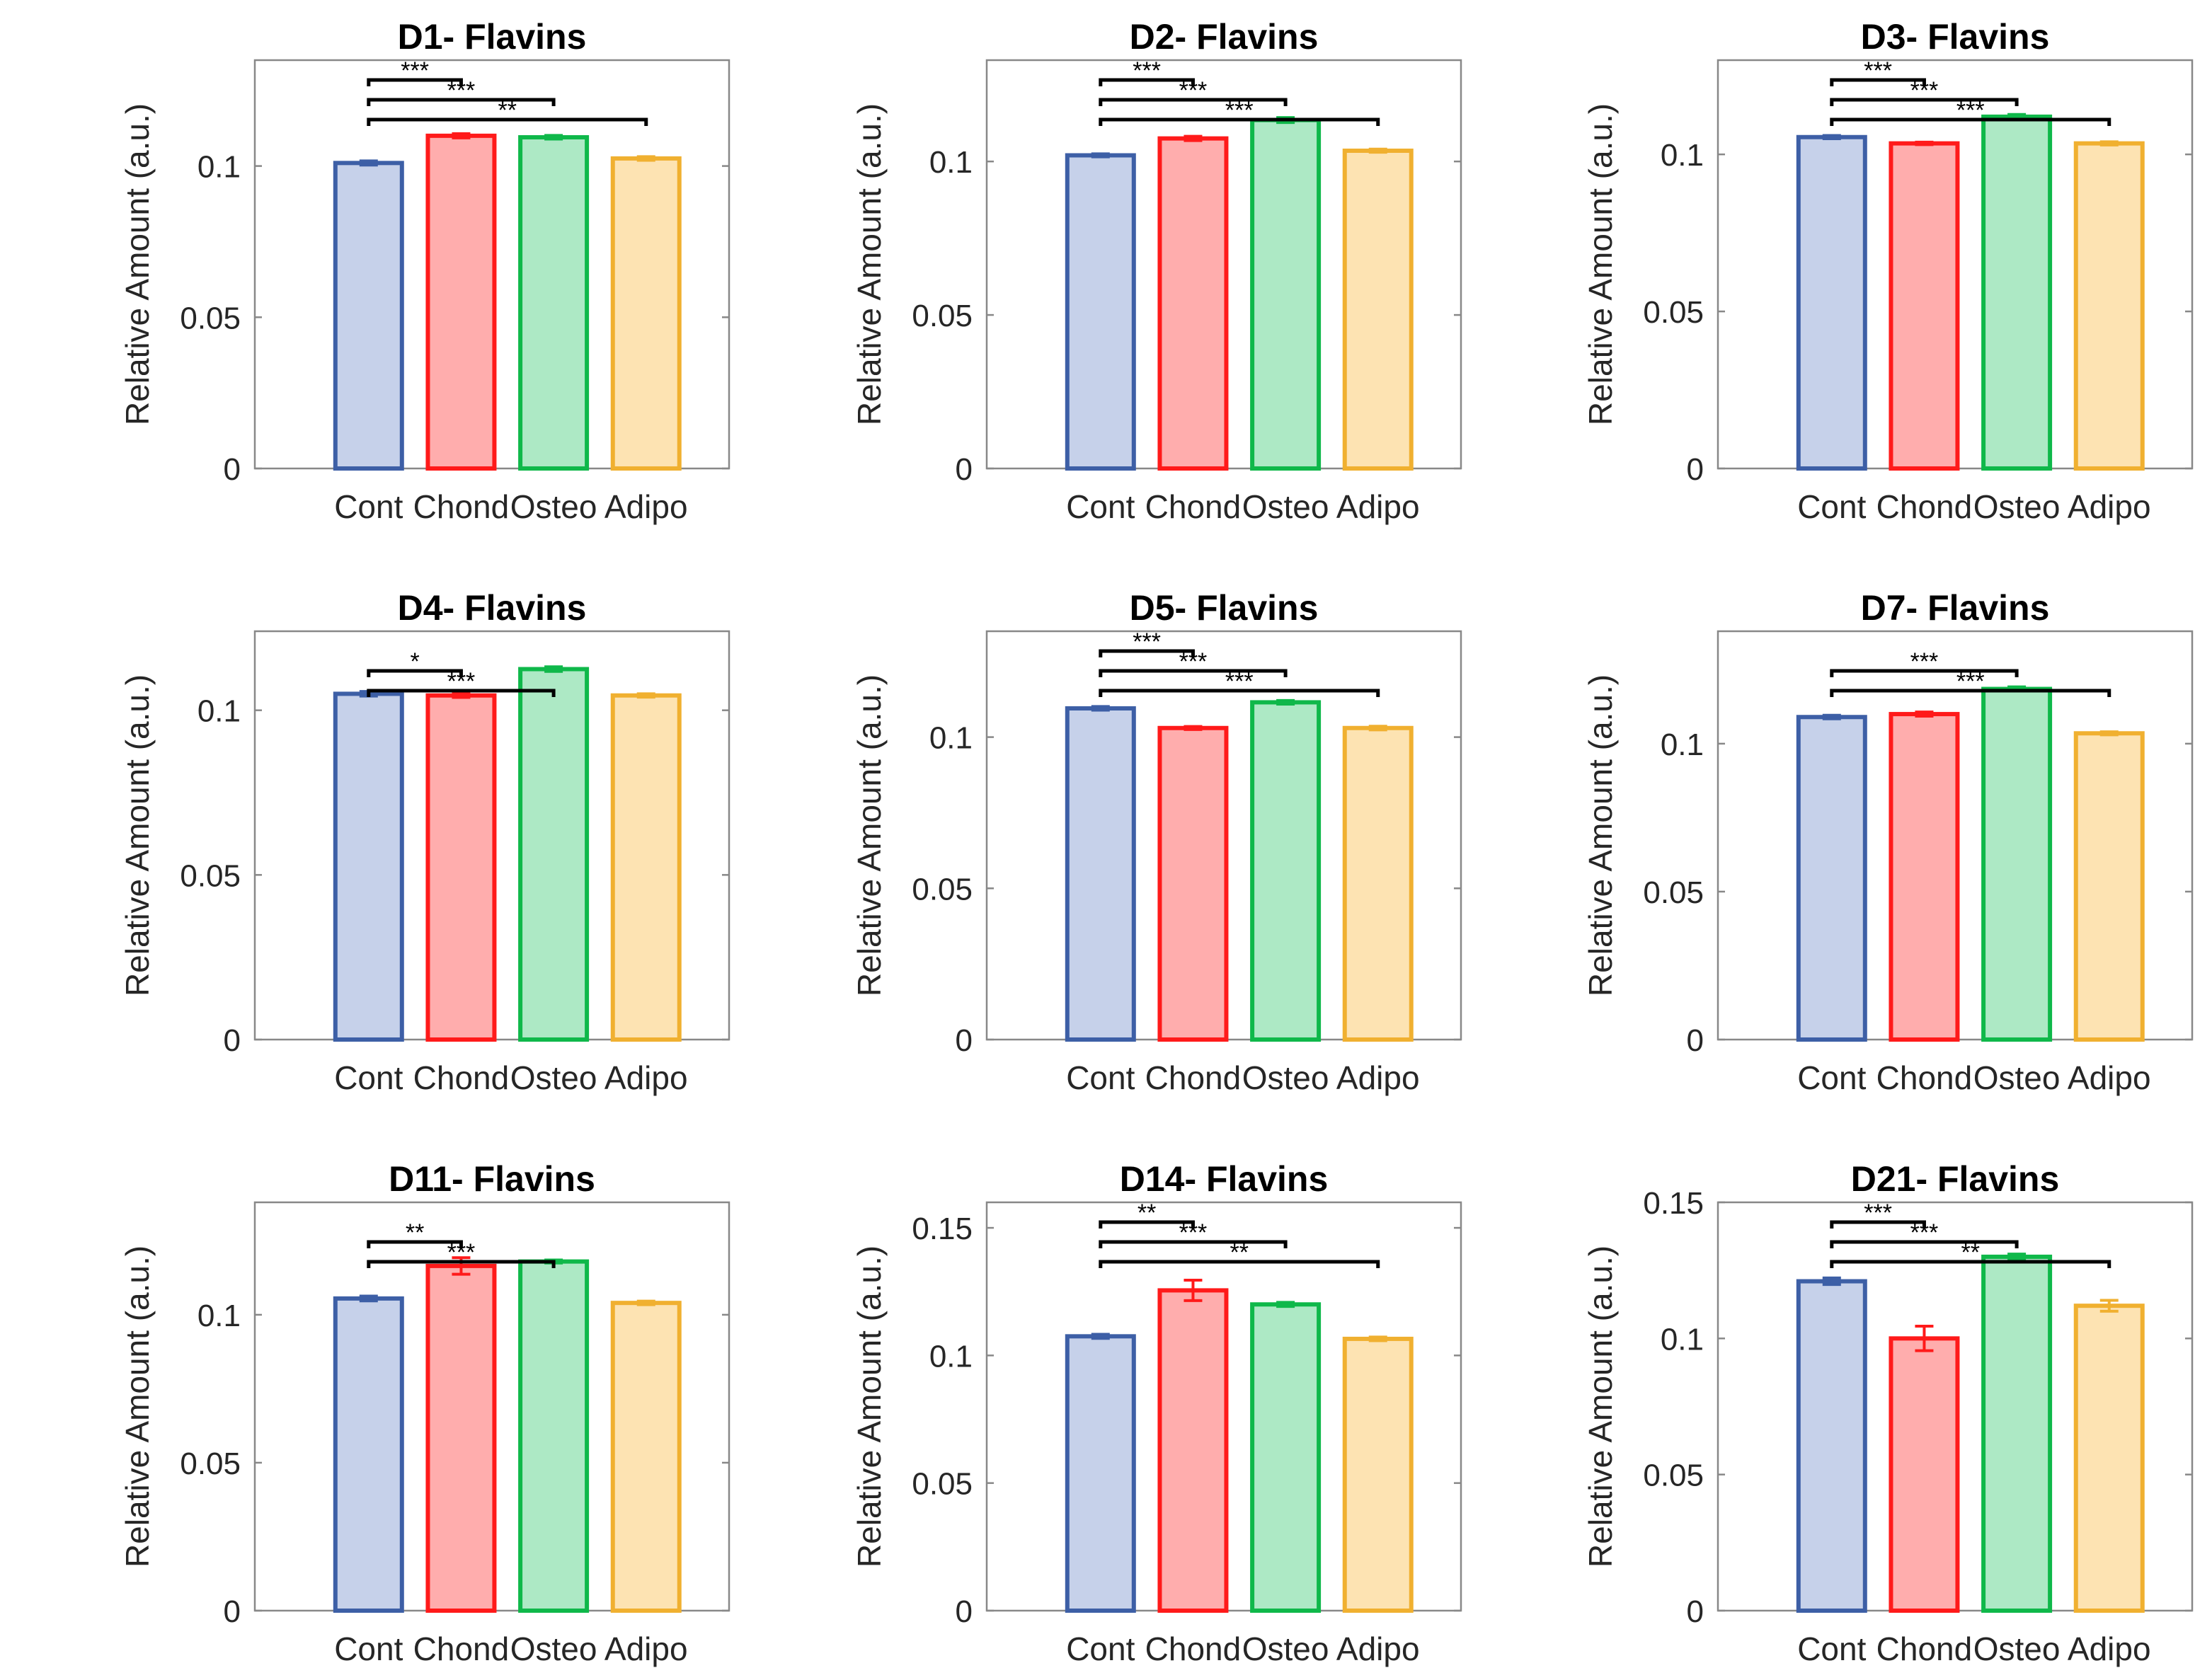 The height and width of the screenshot is (1680, 2212). Describe the element at coordinates (1224, 608) in the screenshot. I see `chart-title: D5- Flavins` at that location.